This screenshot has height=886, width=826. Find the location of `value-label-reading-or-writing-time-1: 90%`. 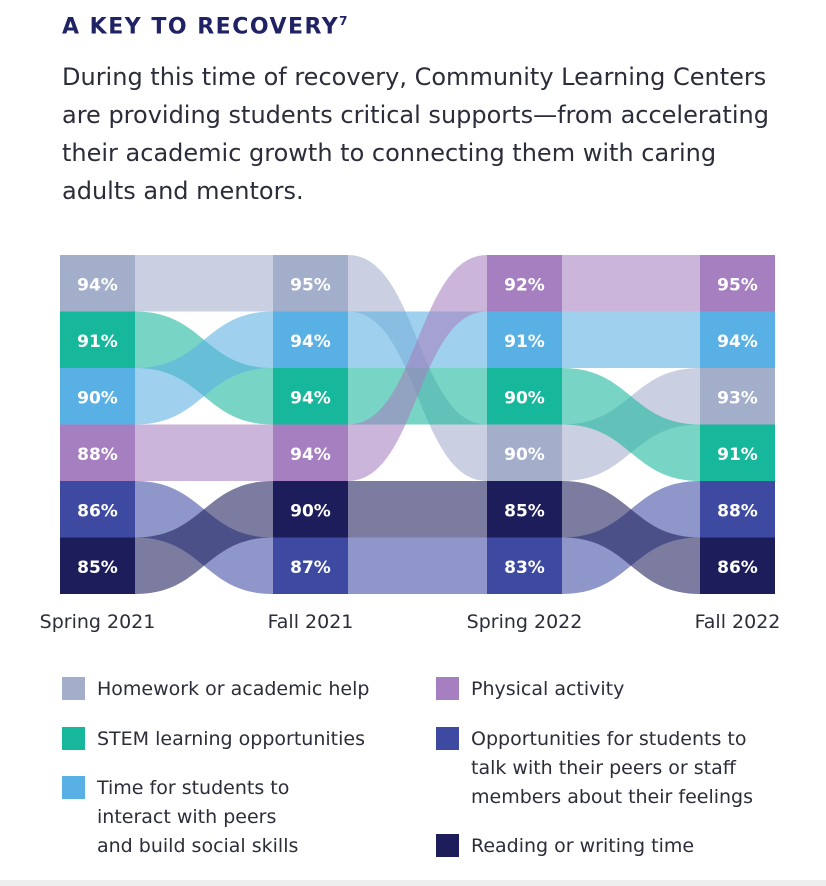

value-label-reading-or-writing-time-1: 90% is located at coordinates (310, 511).